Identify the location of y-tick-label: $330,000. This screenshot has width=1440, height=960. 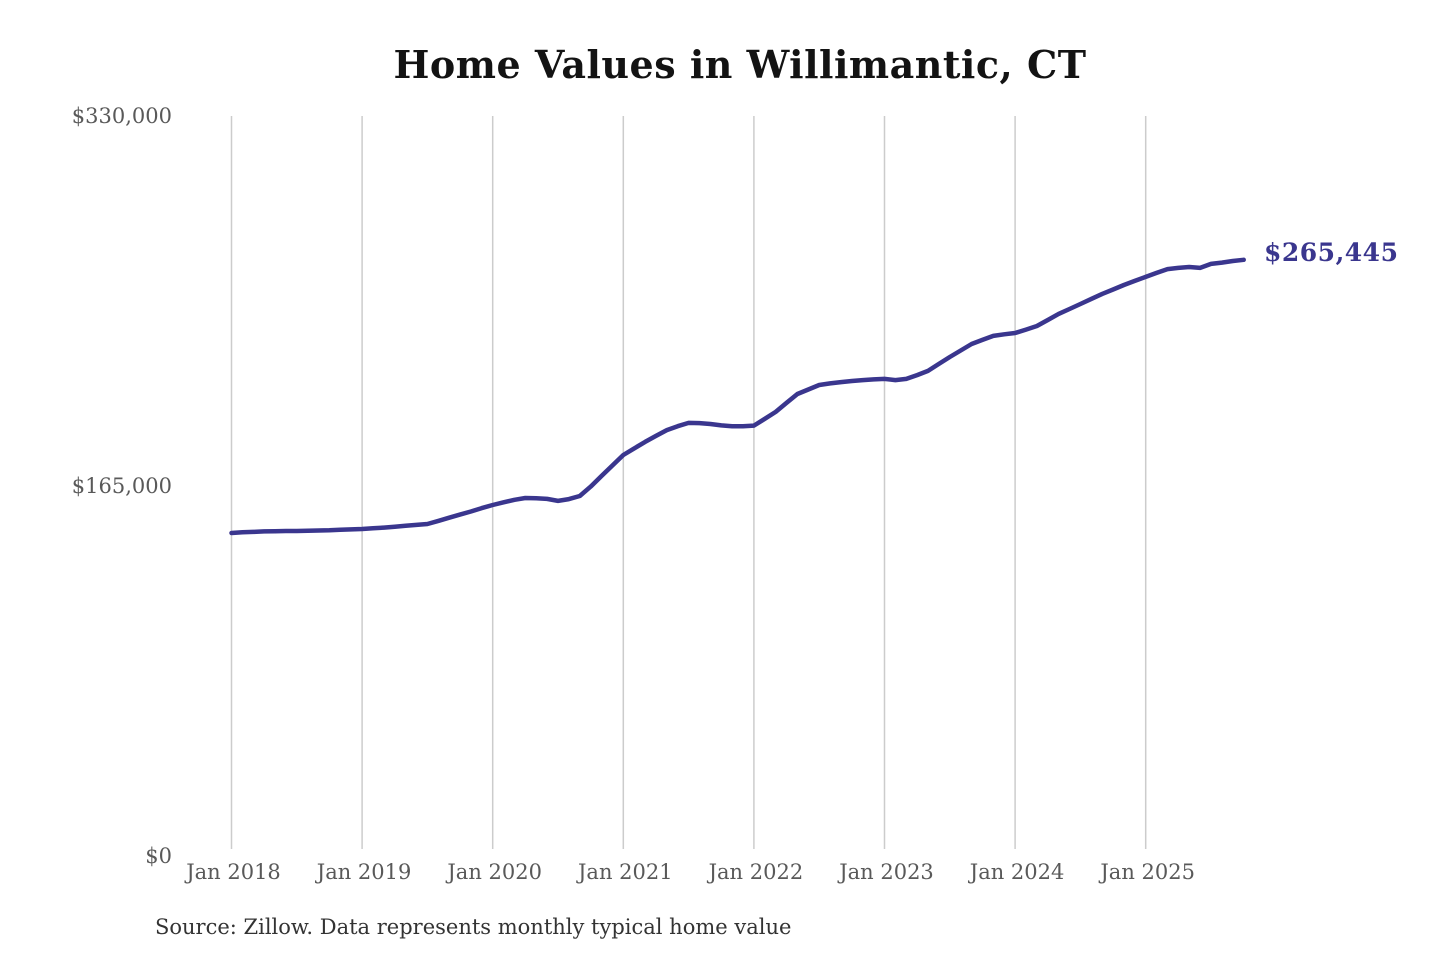
(122, 116).